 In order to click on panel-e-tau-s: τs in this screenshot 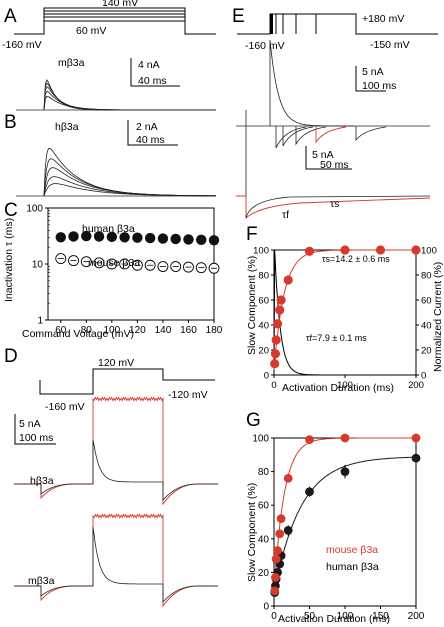, I will do `click(334, 204)`.